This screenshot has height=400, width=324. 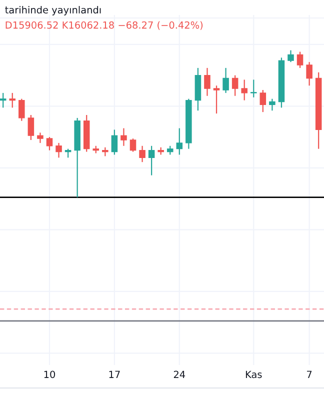 I want to click on chart-title: tarihinde yayınlandı, so click(x=53, y=11).